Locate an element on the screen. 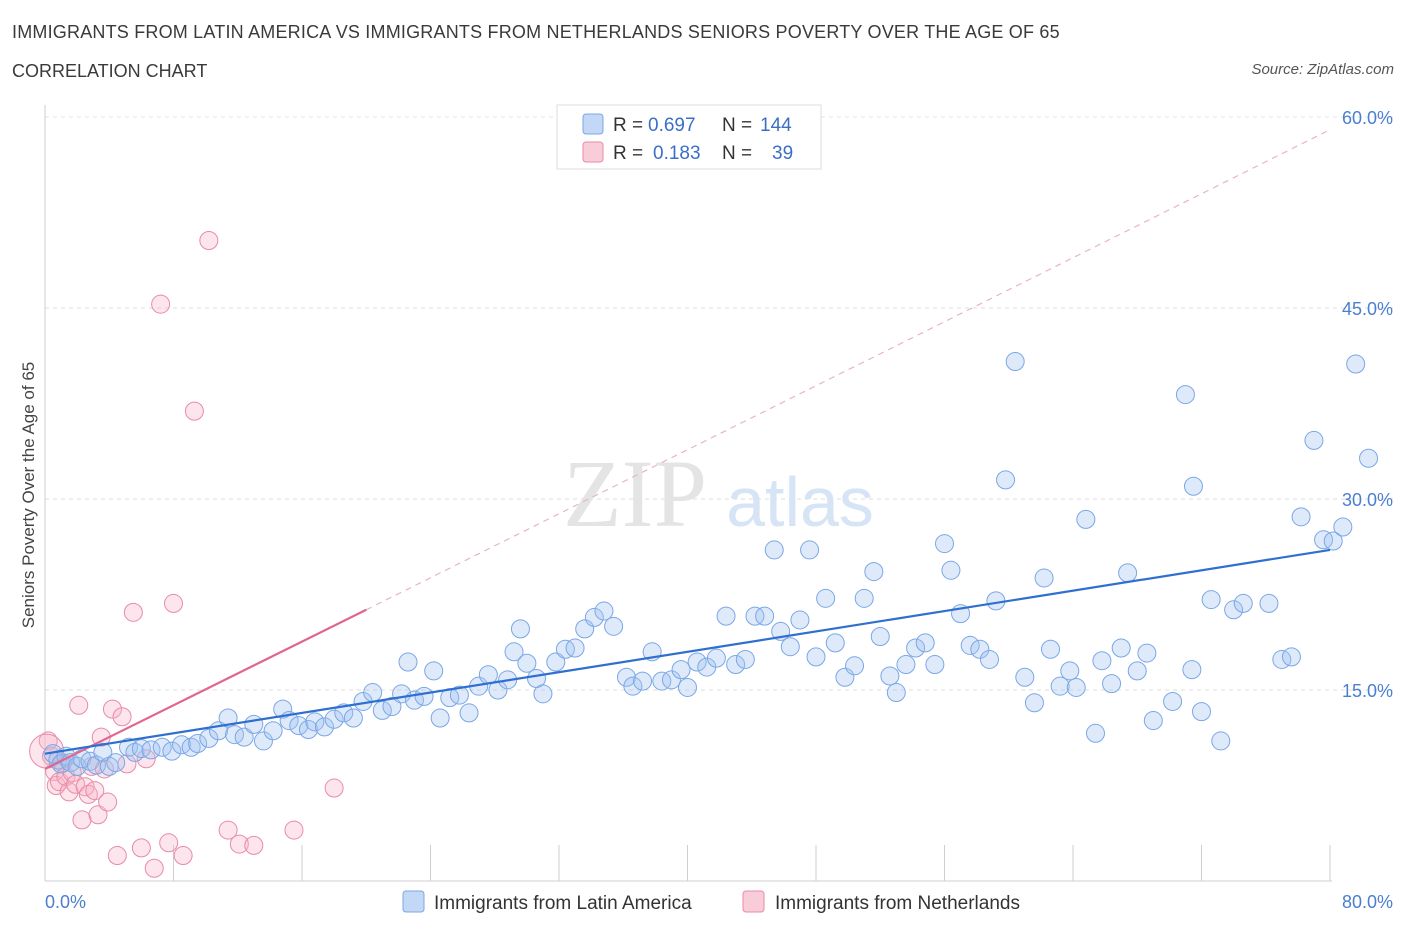 Image resolution: width=1406 pixels, height=930 pixels. y-tick-label: 15.0% is located at coordinates (1367, 691).